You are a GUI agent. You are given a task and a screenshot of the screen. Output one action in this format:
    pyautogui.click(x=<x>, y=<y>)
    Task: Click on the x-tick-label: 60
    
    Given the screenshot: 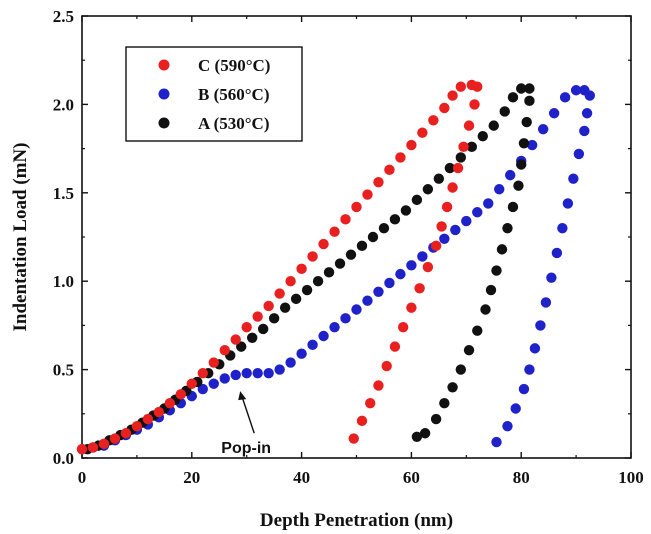 What is the action you would take?
    pyautogui.click(x=411, y=477)
    